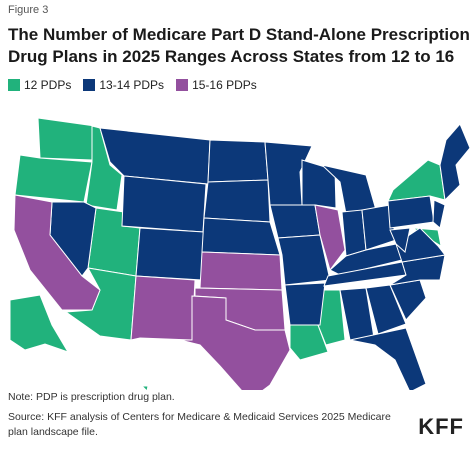 Image resolution: width=474 pixels, height=469 pixels. Describe the element at coordinates (48, 85) in the screenshot. I see `legend-label: 12 PDPs` at that location.